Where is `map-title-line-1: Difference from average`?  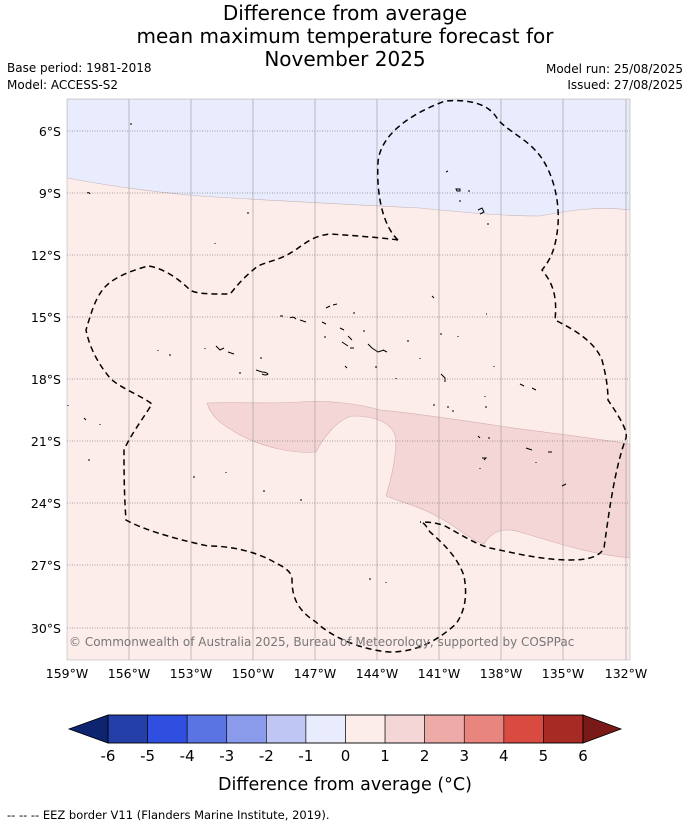 map-title-line-1: Difference from average is located at coordinates (345, 13).